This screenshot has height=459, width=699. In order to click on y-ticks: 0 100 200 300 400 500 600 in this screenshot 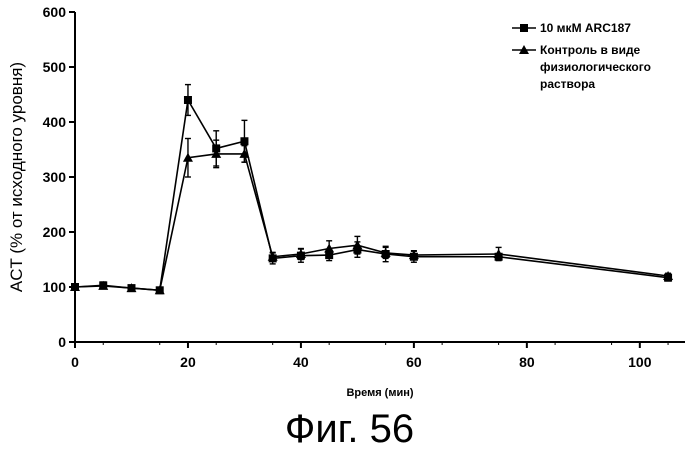, I will do `click(59, 177)`.